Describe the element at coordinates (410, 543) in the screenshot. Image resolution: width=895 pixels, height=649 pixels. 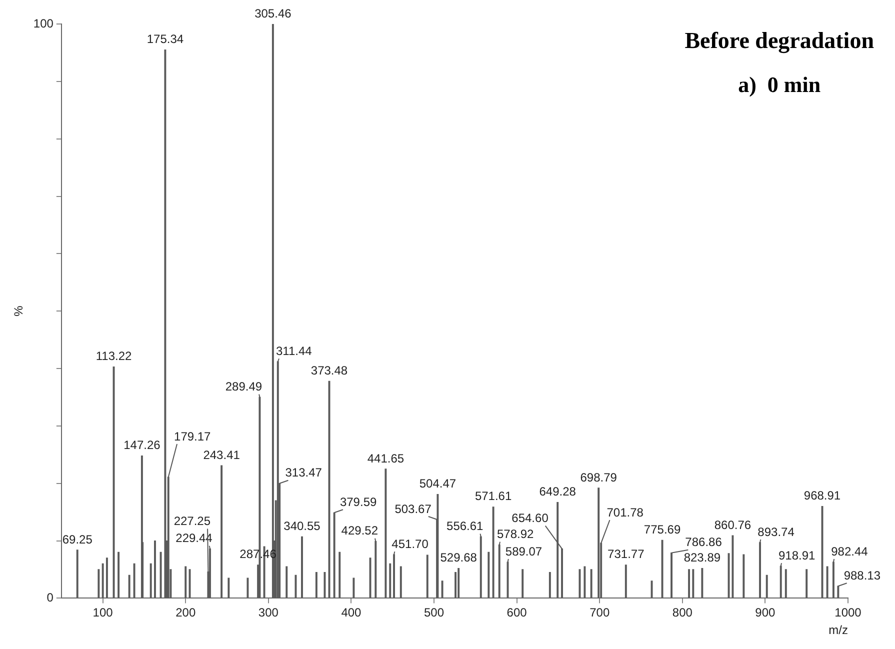
I see `annotation: 451.70` at that location.